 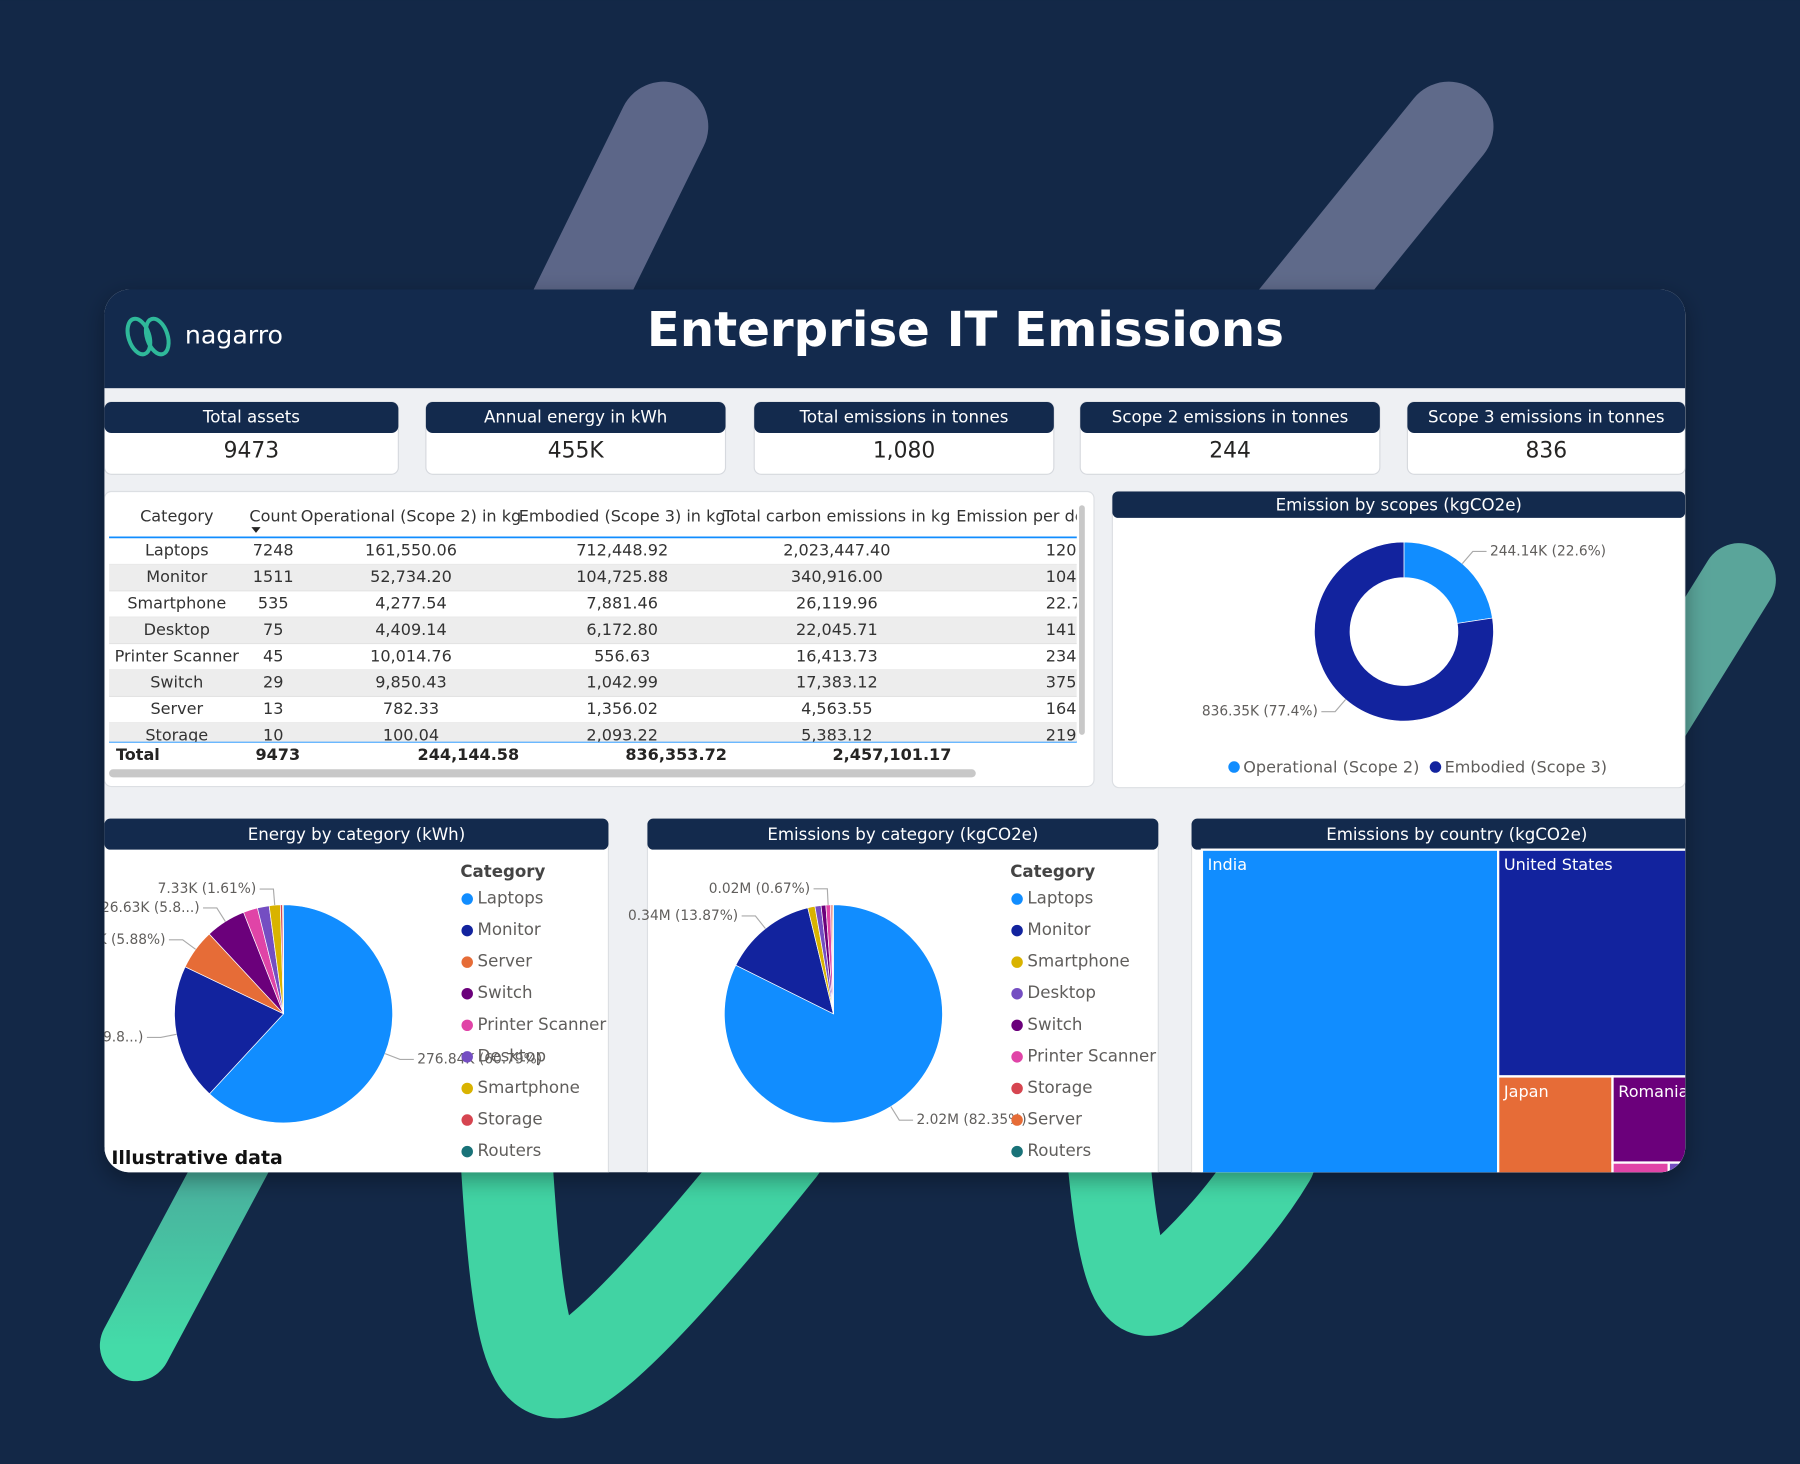 I want to click on table-cell: 6,172.80, so click(x=622, y=629).